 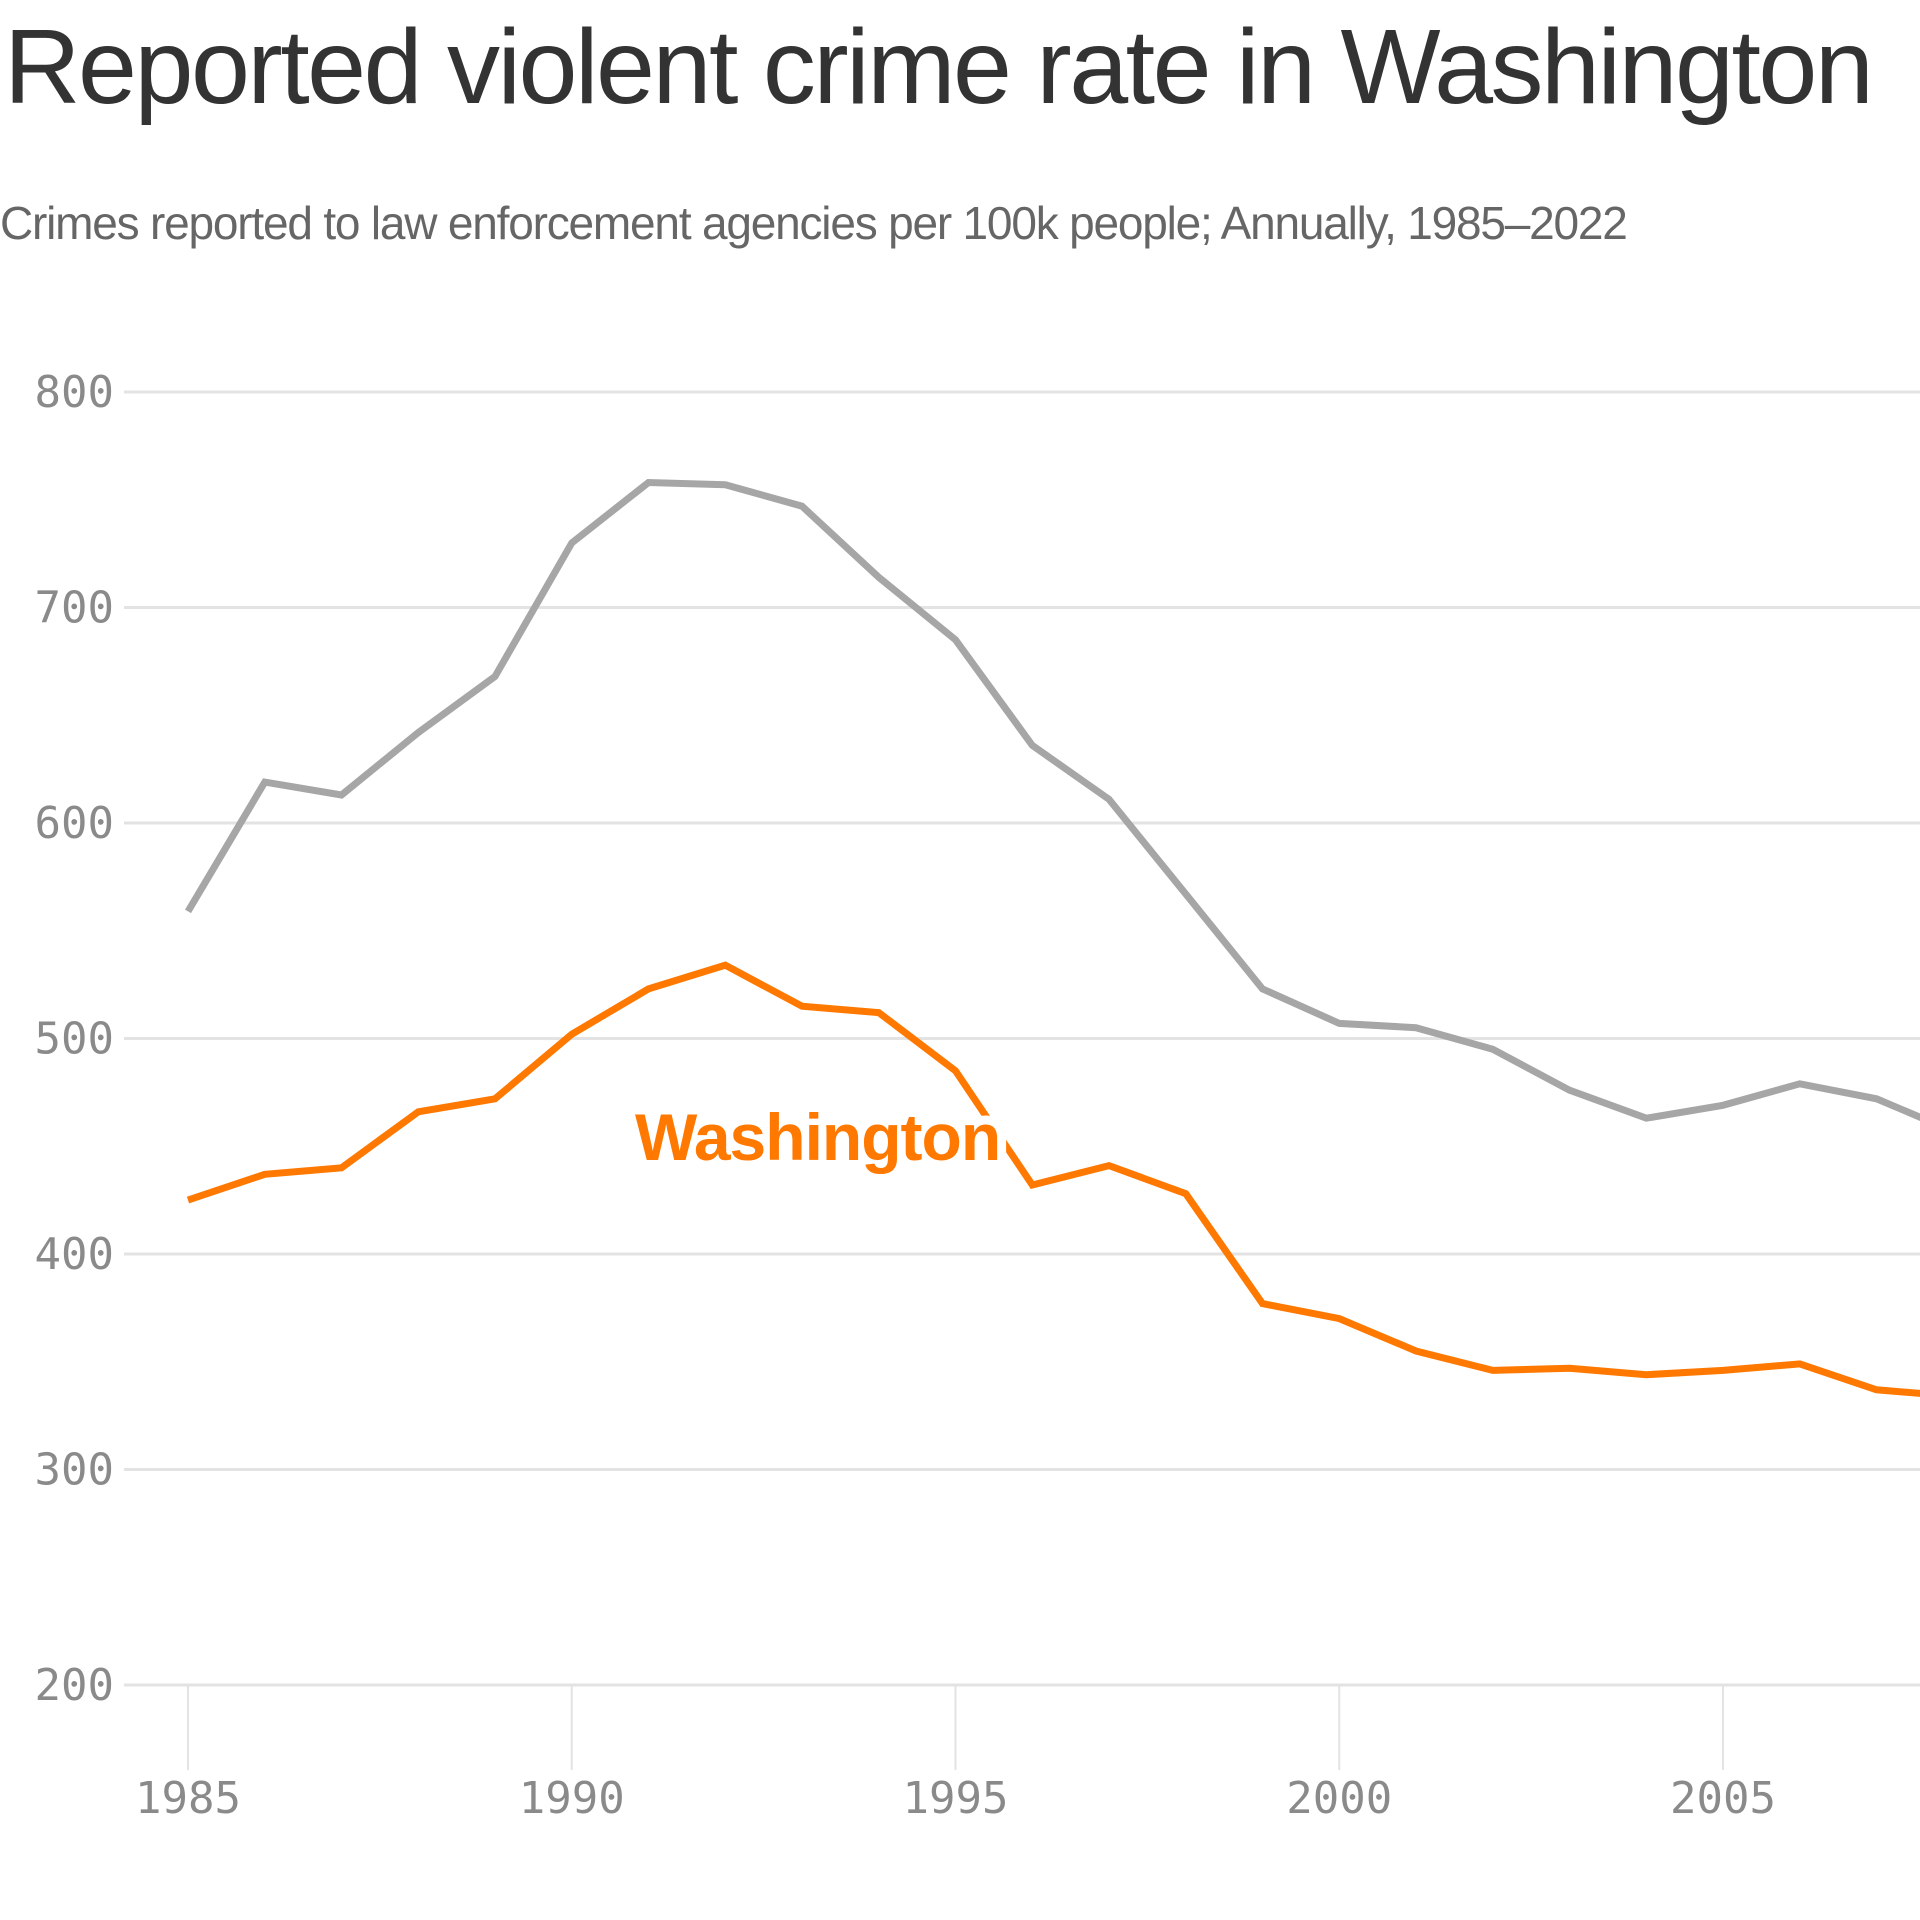 I want to click on x-tick-label: 2000, so click(x=1339, y=1798).